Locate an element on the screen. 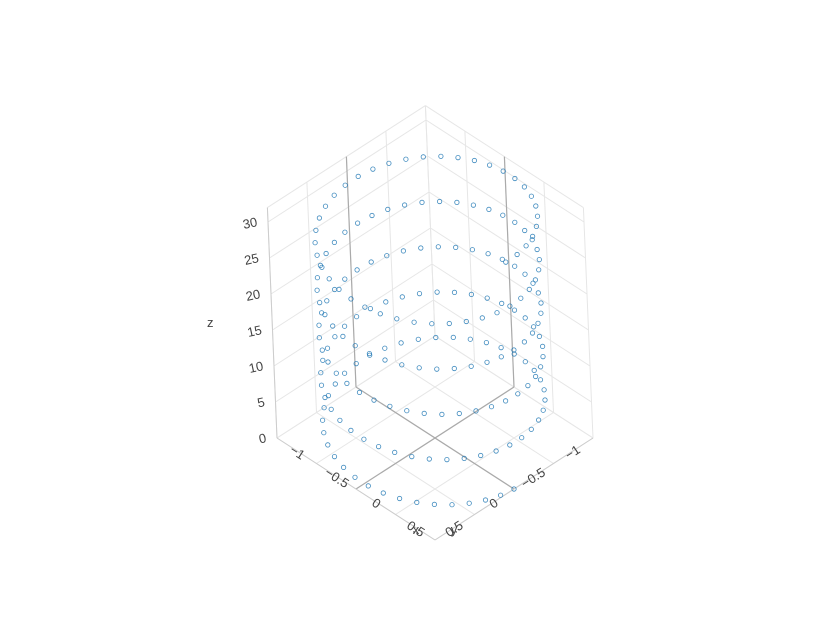  z-axis-line is located at coordinates (272, 323).